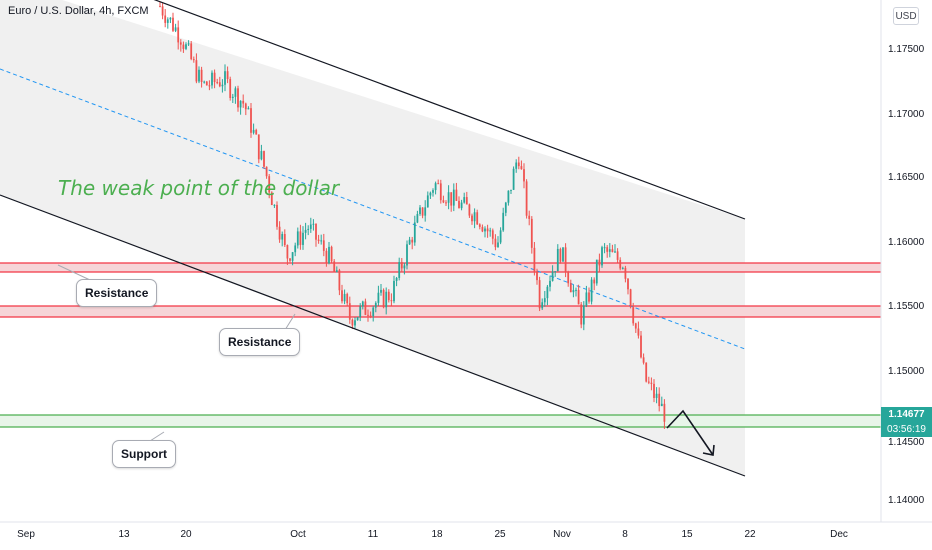 The height and width of the screenshot is (550, 932). What do you see at coordinates (562, 534) in the screenshot?
I see `time-tick: Nov` at bounding box center [562, 534].